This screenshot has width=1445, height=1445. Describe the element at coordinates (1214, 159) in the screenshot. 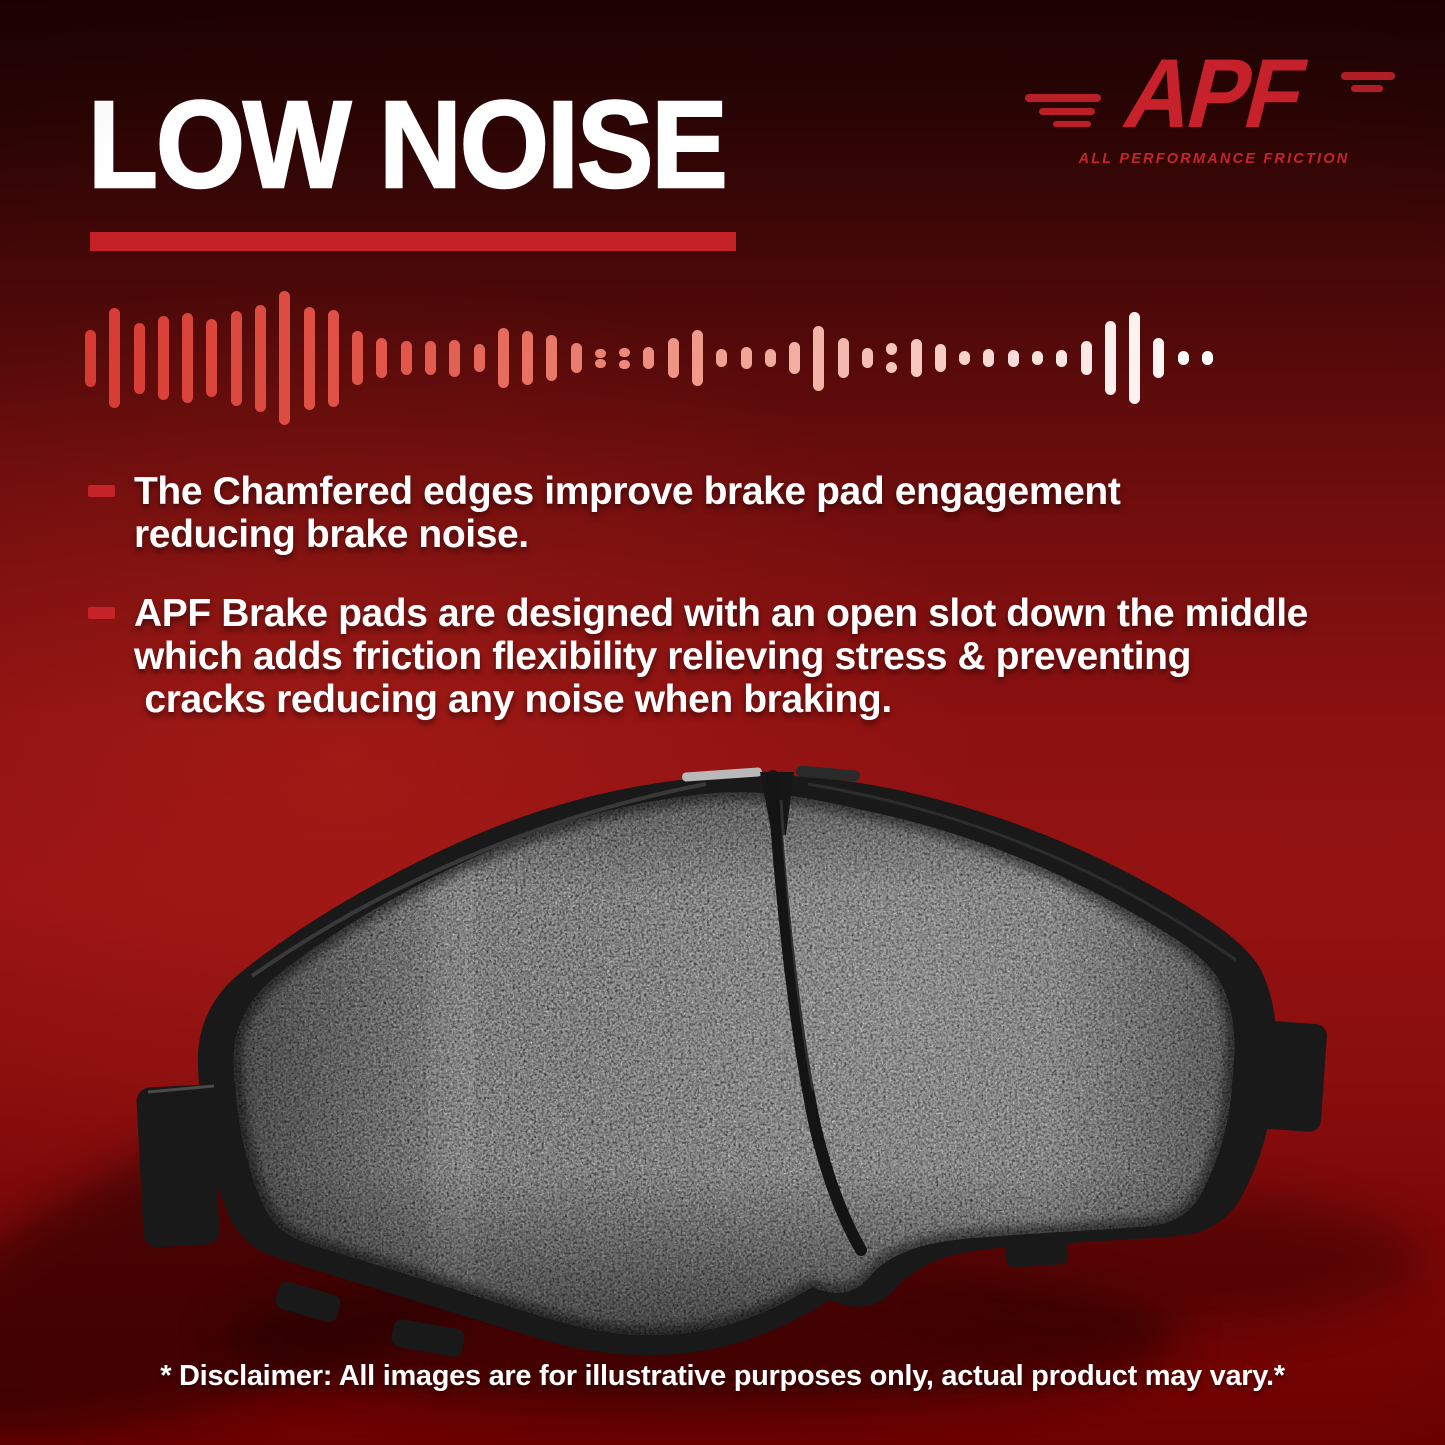

I see `logo-tagline: ALL PERFORMANCE FRICTION` at that location.